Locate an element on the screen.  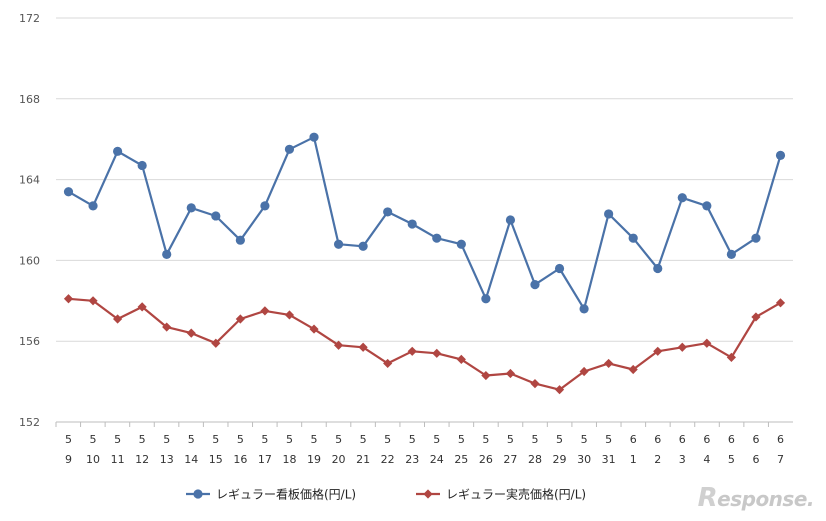
legend-label: レギュラー実売価格(円/L) is located at coordinates (516, 494).